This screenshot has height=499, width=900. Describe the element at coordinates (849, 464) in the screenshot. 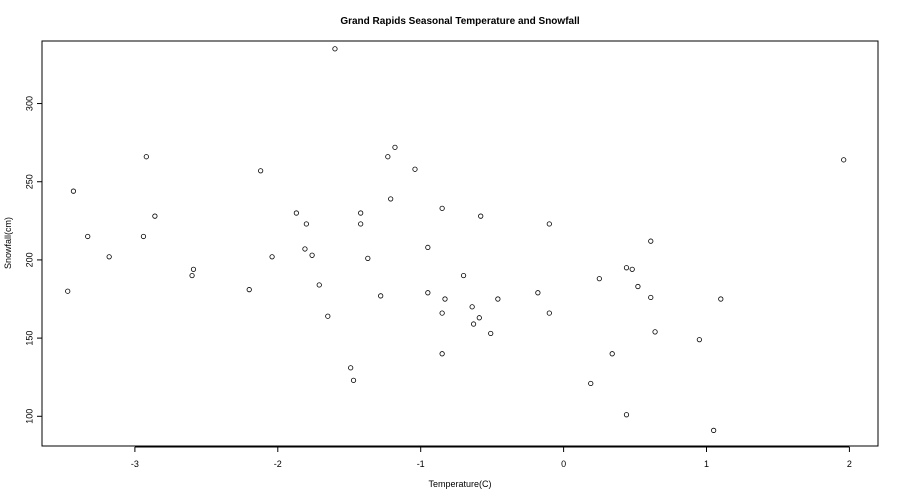

I see `x-tick-label: 2` at that location.